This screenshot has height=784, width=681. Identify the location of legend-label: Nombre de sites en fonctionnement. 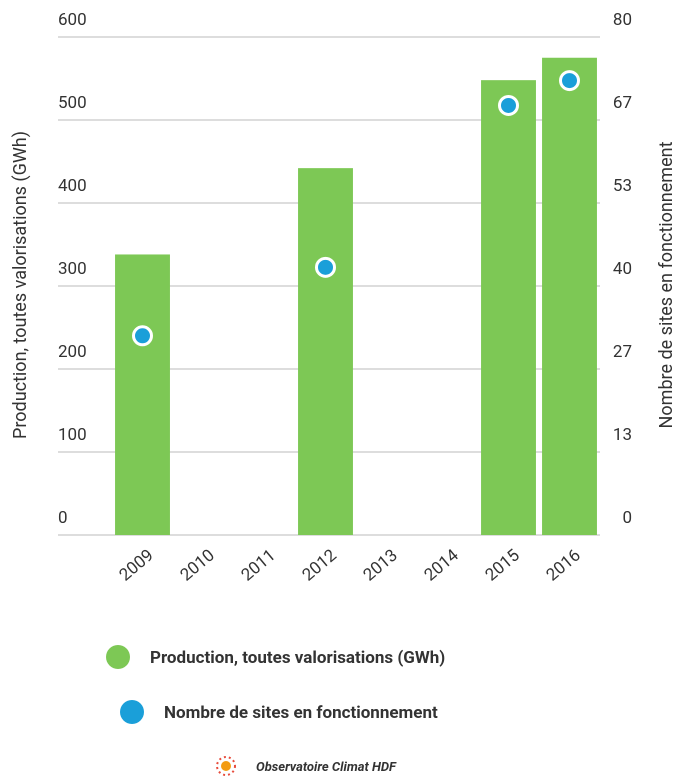
(301, 713).